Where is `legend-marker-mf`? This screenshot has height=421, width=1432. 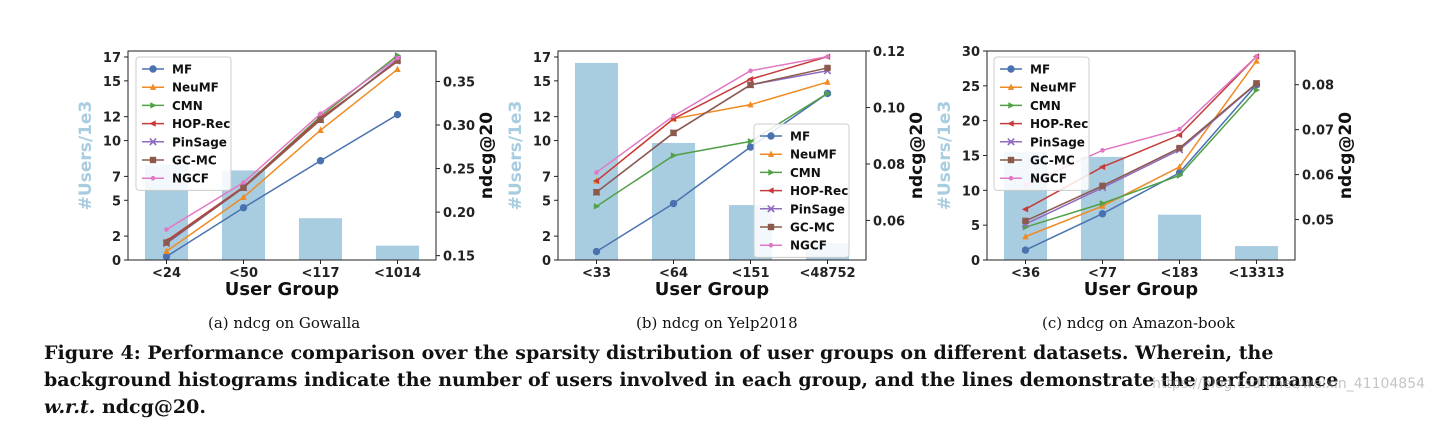
legend-marker-mf is located at coordinates (1011, 69).